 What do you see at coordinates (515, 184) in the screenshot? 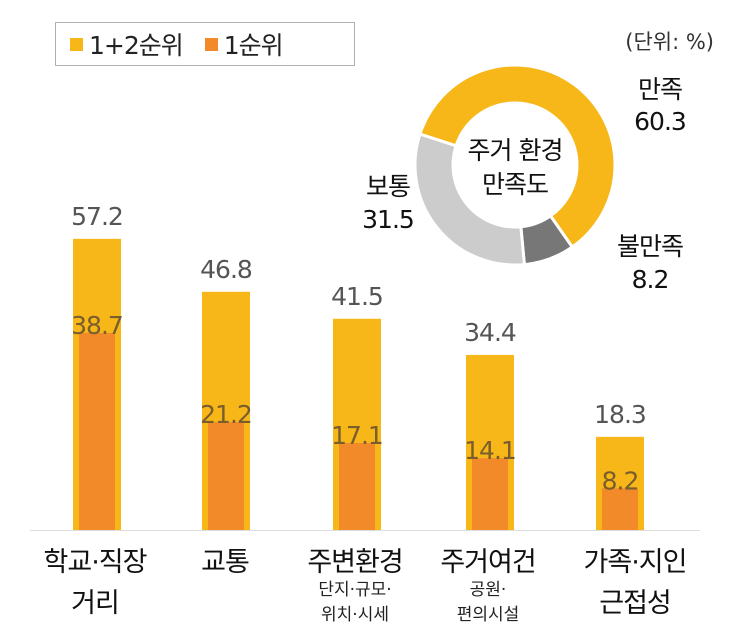
I see `donut-title-line-2: 만족도` at bounding box center [515, 184].